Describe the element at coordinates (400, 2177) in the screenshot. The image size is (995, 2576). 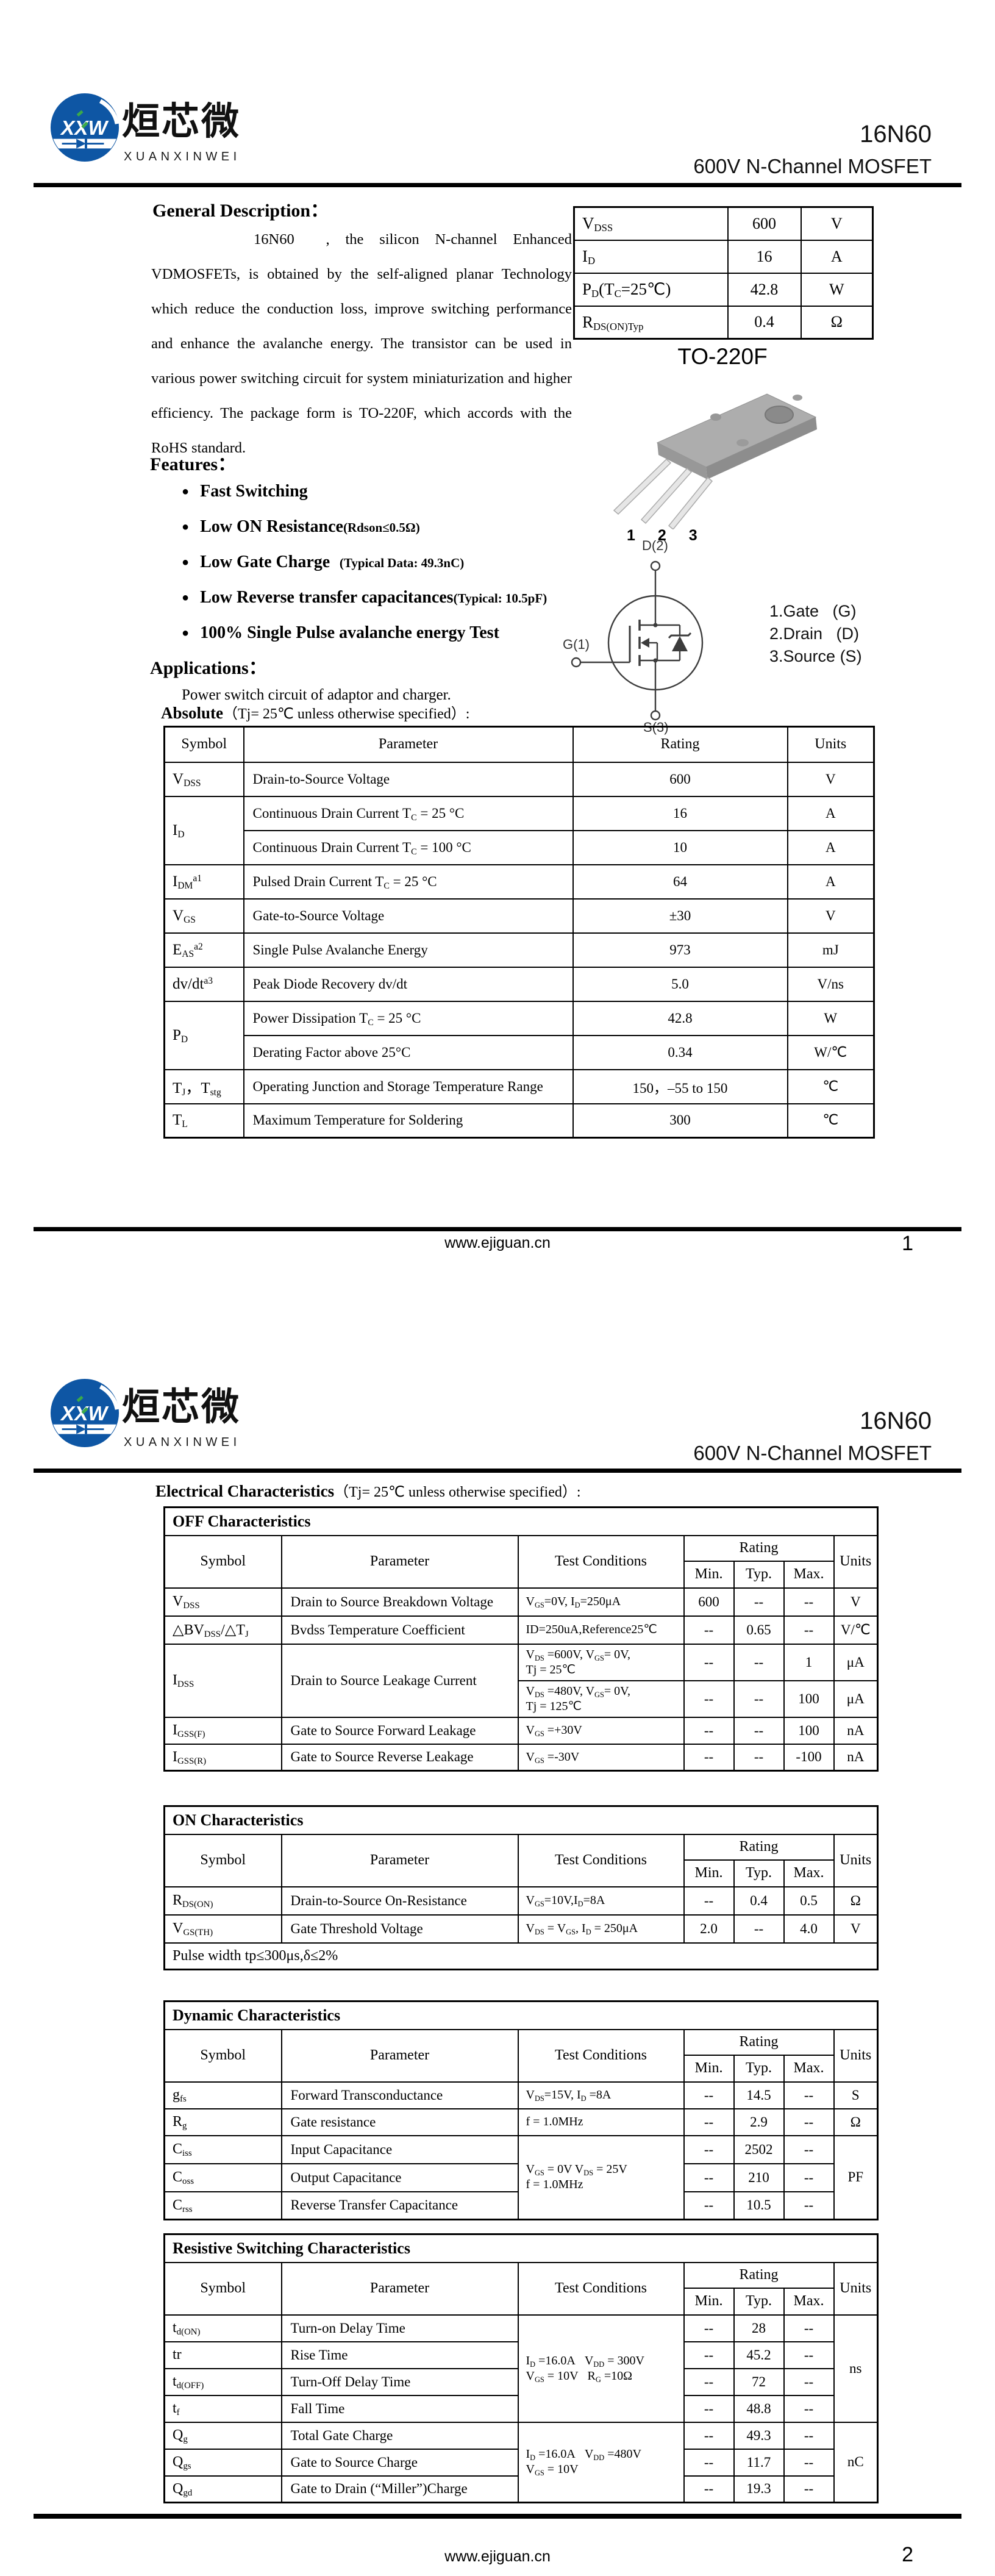
I see `table-cell: Output Capacitance` at that location.